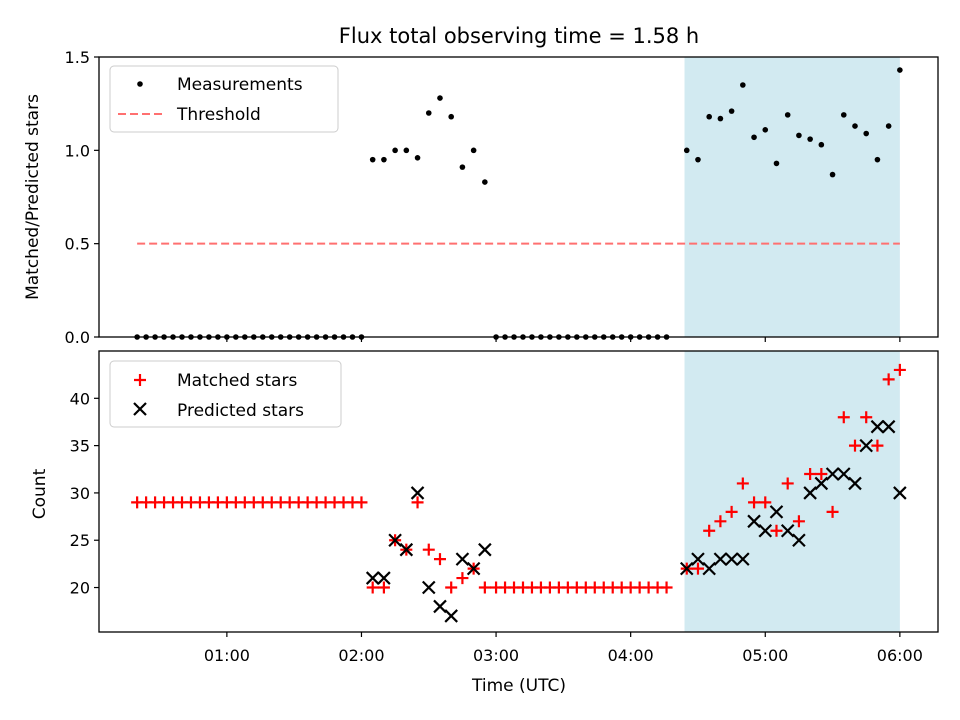  Describe the element at coordinates (240, 85) in the screenshot. I see `legend-measurements-label: Measurements` at that location.